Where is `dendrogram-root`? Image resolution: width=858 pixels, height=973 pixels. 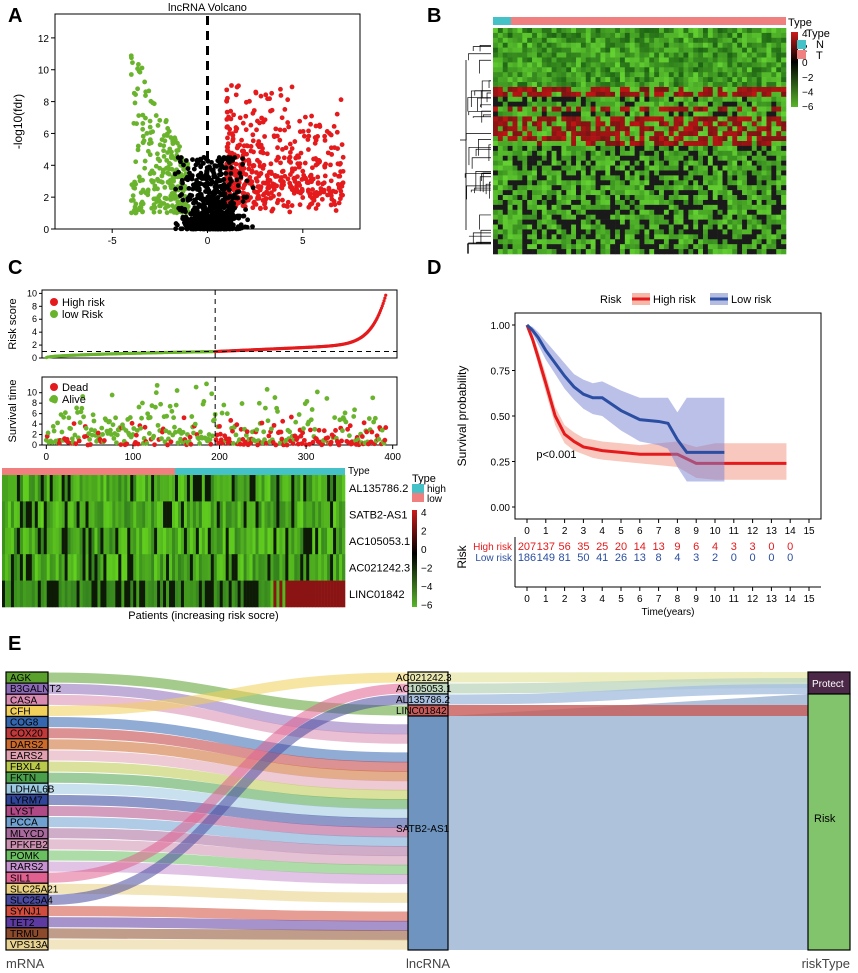
dendrogram-root is located at coordinates (463, 145).